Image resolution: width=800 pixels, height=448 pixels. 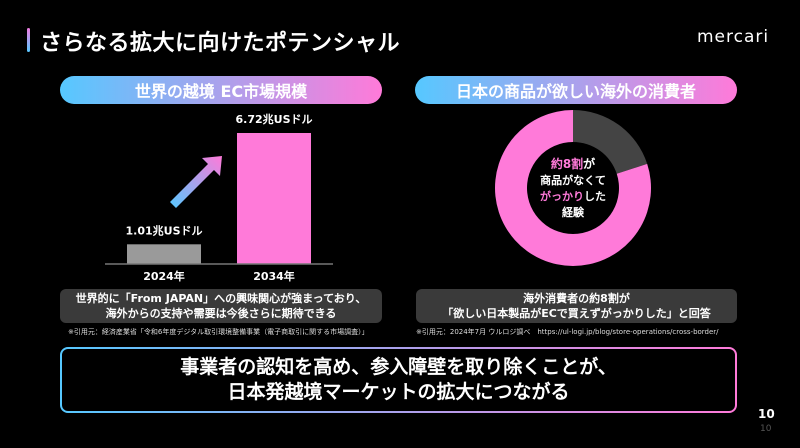 I want to click on page-title: さらなる拡大に向けたポテンシャル, so click(x=220, y=43).